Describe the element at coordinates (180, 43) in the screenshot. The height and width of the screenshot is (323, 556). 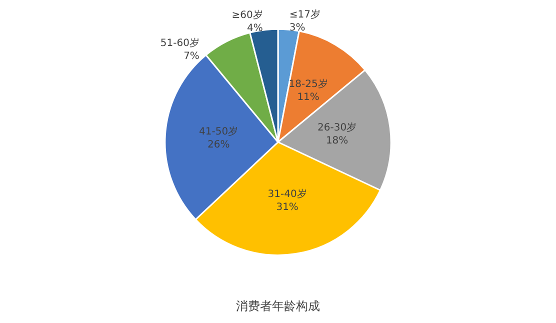
I see `slice-label: 51-60岁` at that location.